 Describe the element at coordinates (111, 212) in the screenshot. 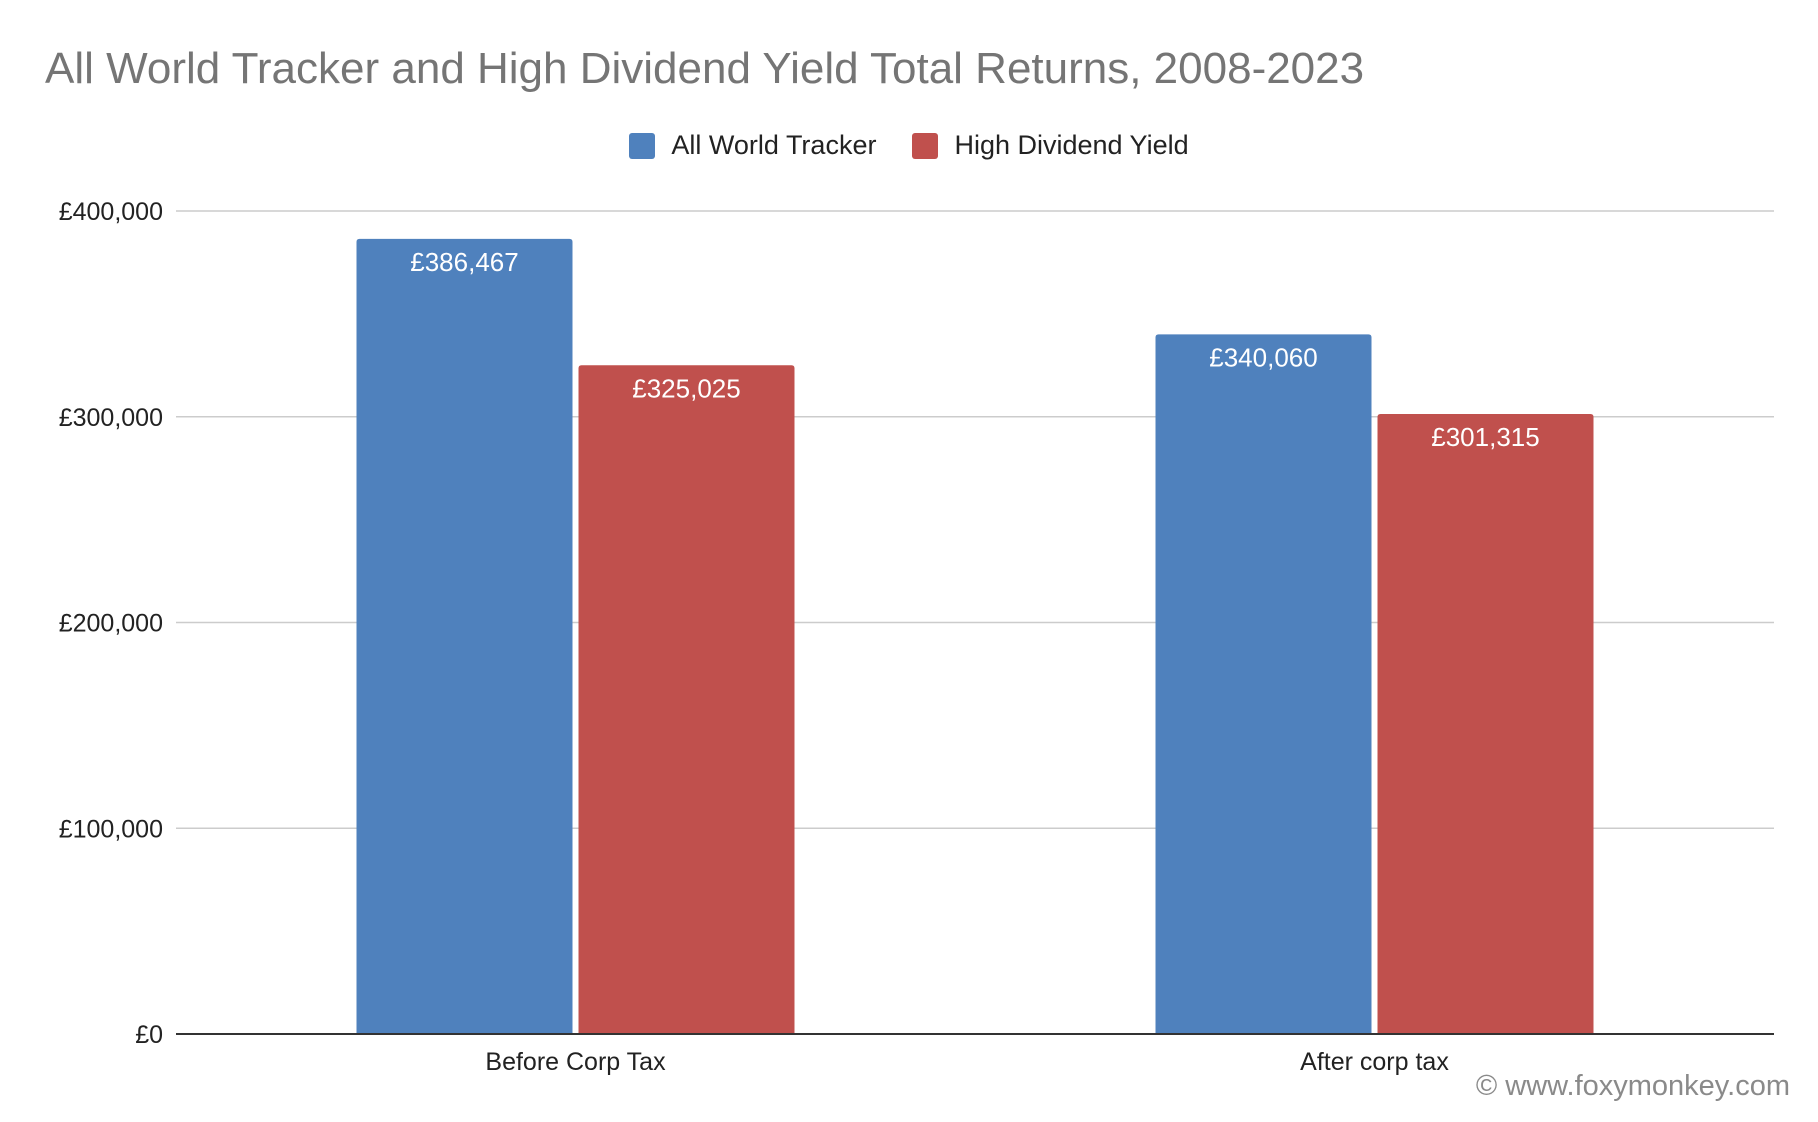

I see `y-tick-label: £400,000` at that location.